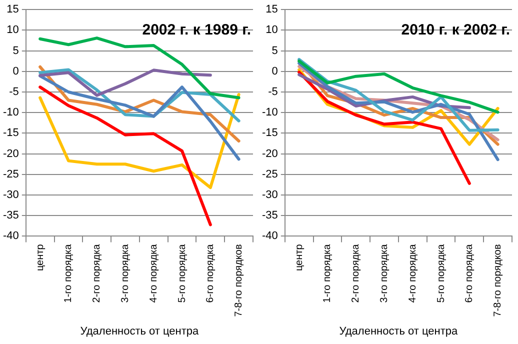  I want to click on text: 2002 г. к 1989 г., so click(196, 29).